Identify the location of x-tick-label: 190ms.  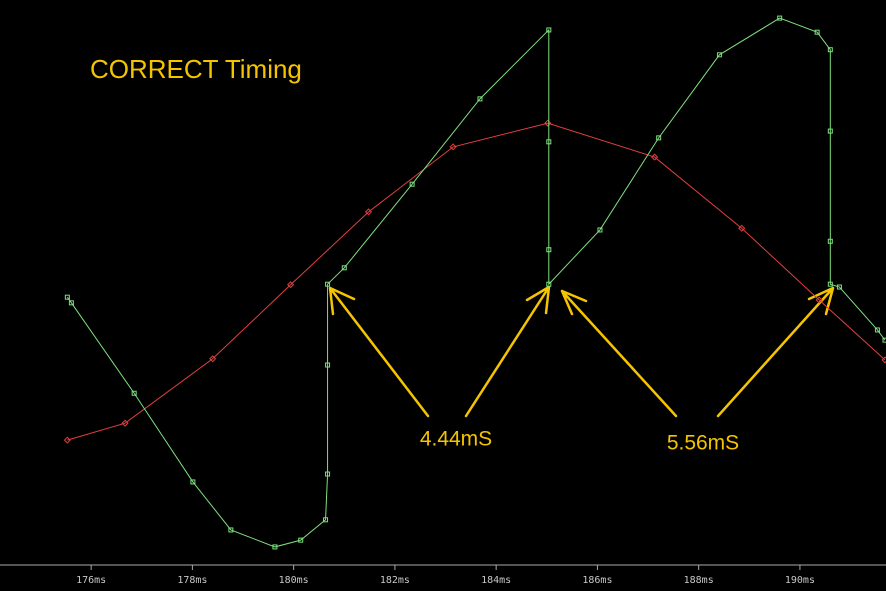
(800, 580).